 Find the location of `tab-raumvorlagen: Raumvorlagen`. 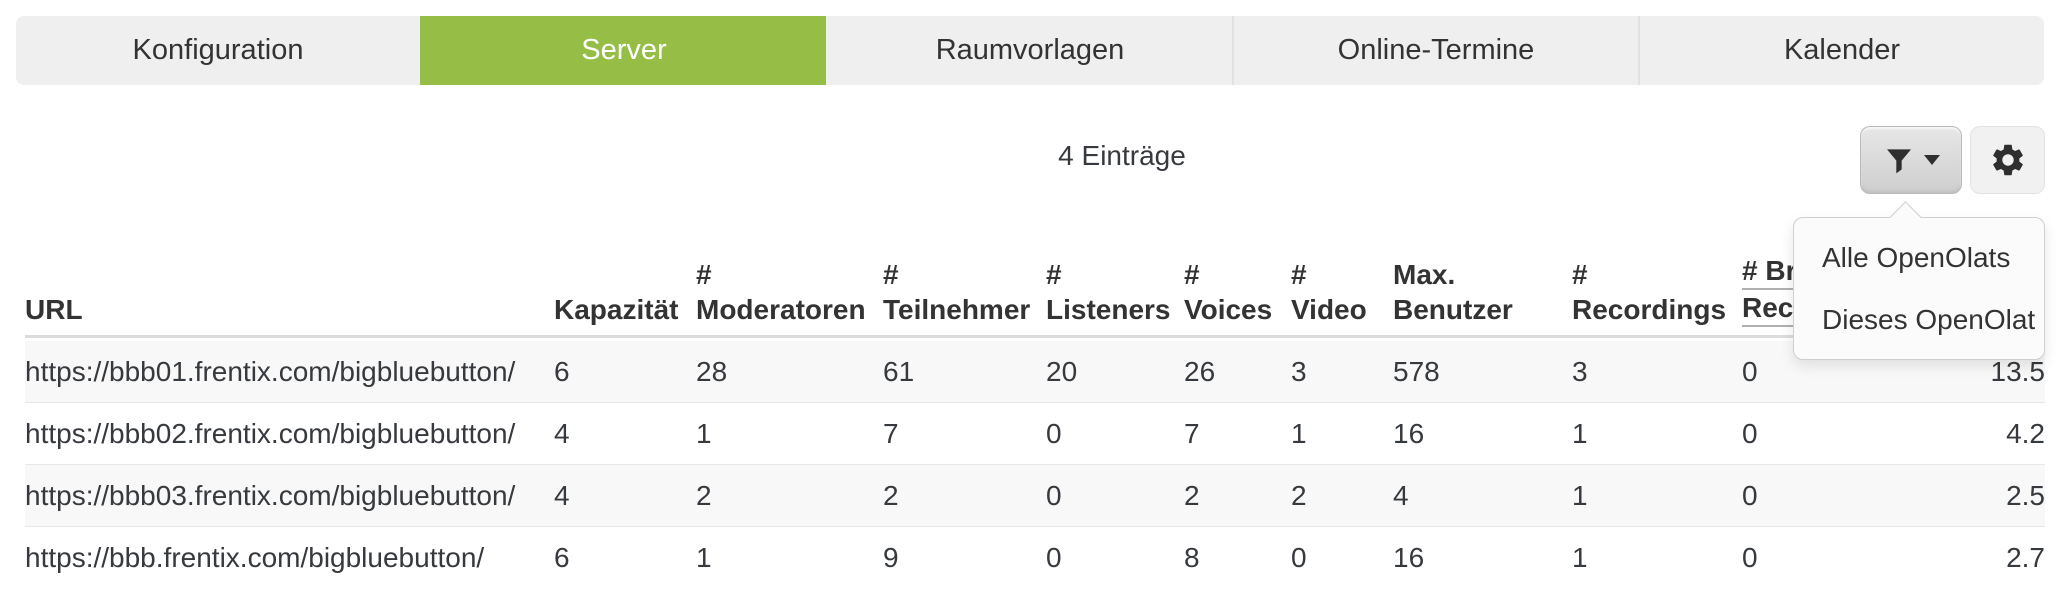

tab-raumvorlagen: Raumvorlagen is located at coordinates (1030, 50).